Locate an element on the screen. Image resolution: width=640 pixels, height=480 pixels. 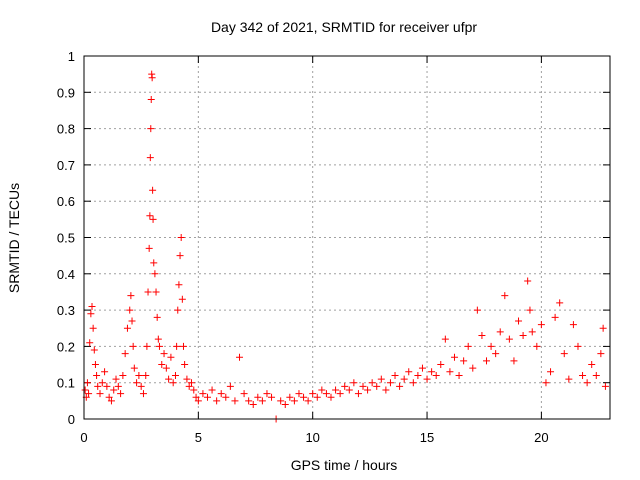
x-tick-label: 20 is located at coordinates (541, 437).